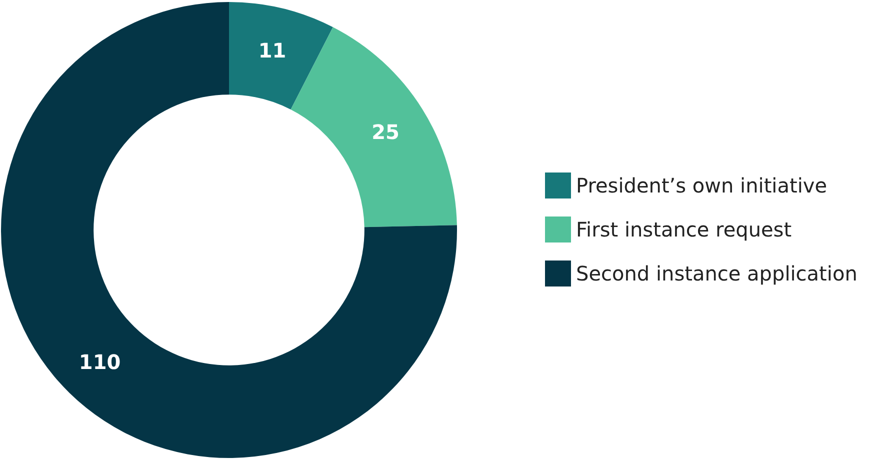 Image resolution: width=895 pixels, height=459 pixels. What do you see at coordinates (272, 50) in the screenshot?
I see `data-label: 11` at bounding box center [272, 50].